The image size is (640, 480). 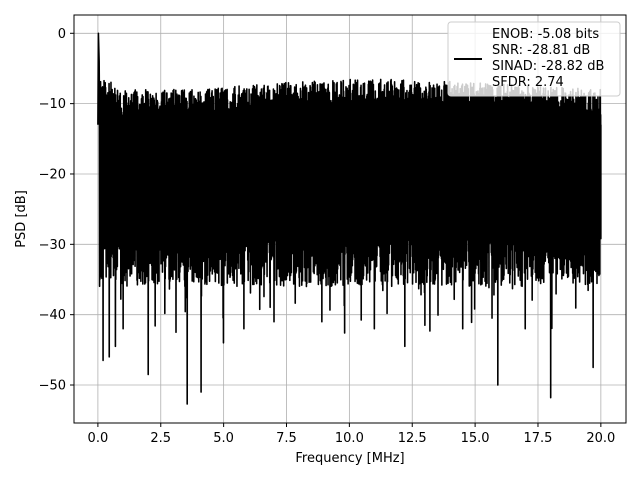 I want to click on x-axis-label: Frequency [MHz], so click(x=349, y=458).